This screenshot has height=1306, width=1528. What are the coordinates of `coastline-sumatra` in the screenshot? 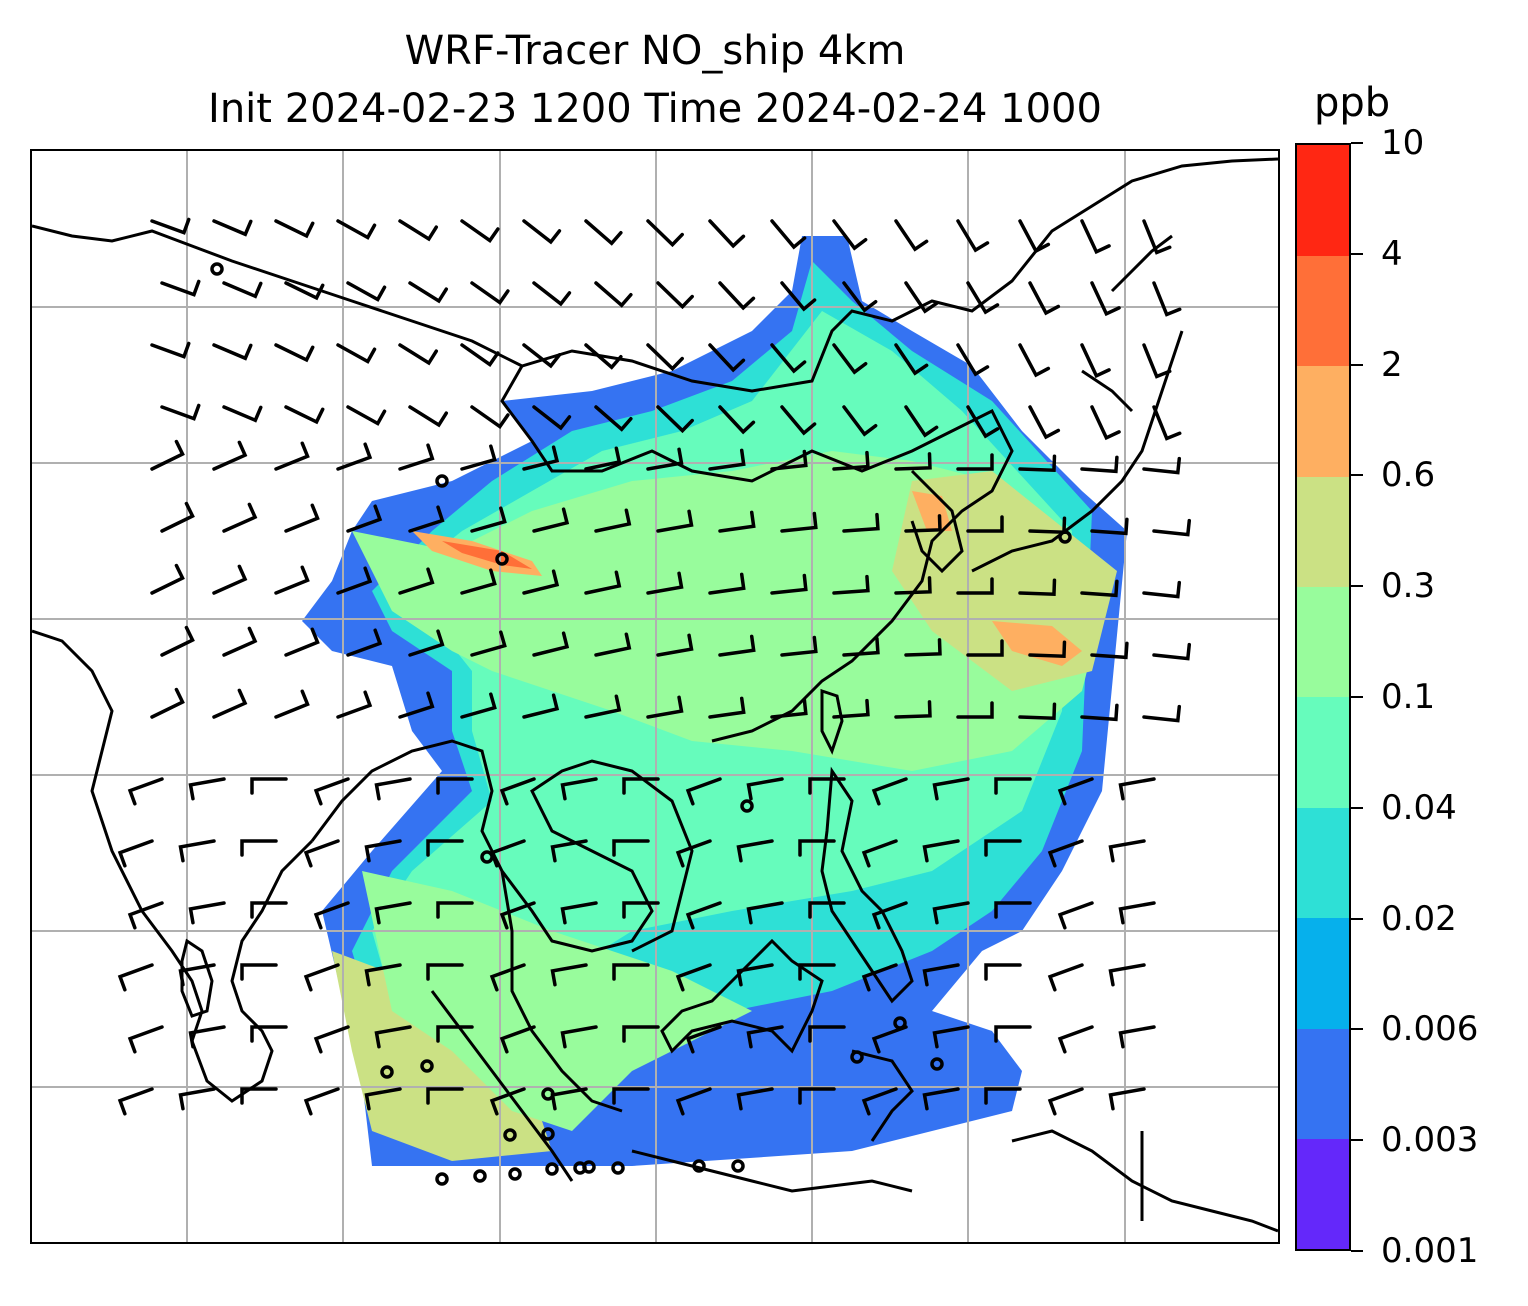 It's located at (502, 1086).